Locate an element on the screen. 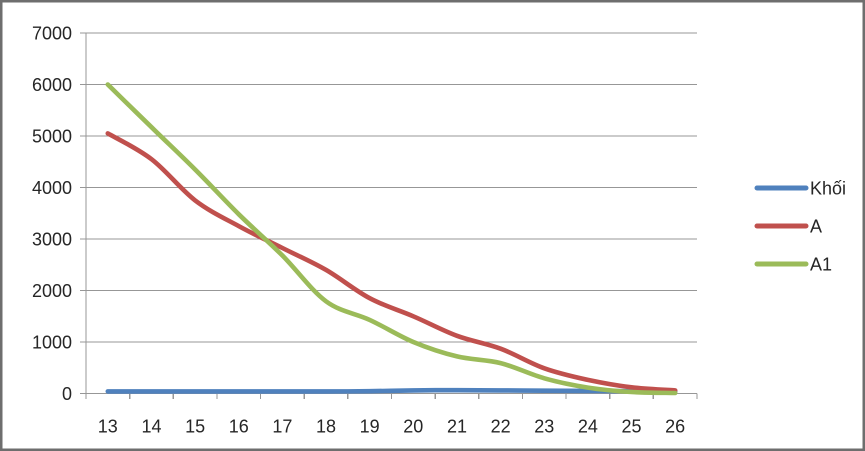 The height and width of the screenshot is (451, 865). legend-label-khối: Khối is located at coordinates (828, 189).